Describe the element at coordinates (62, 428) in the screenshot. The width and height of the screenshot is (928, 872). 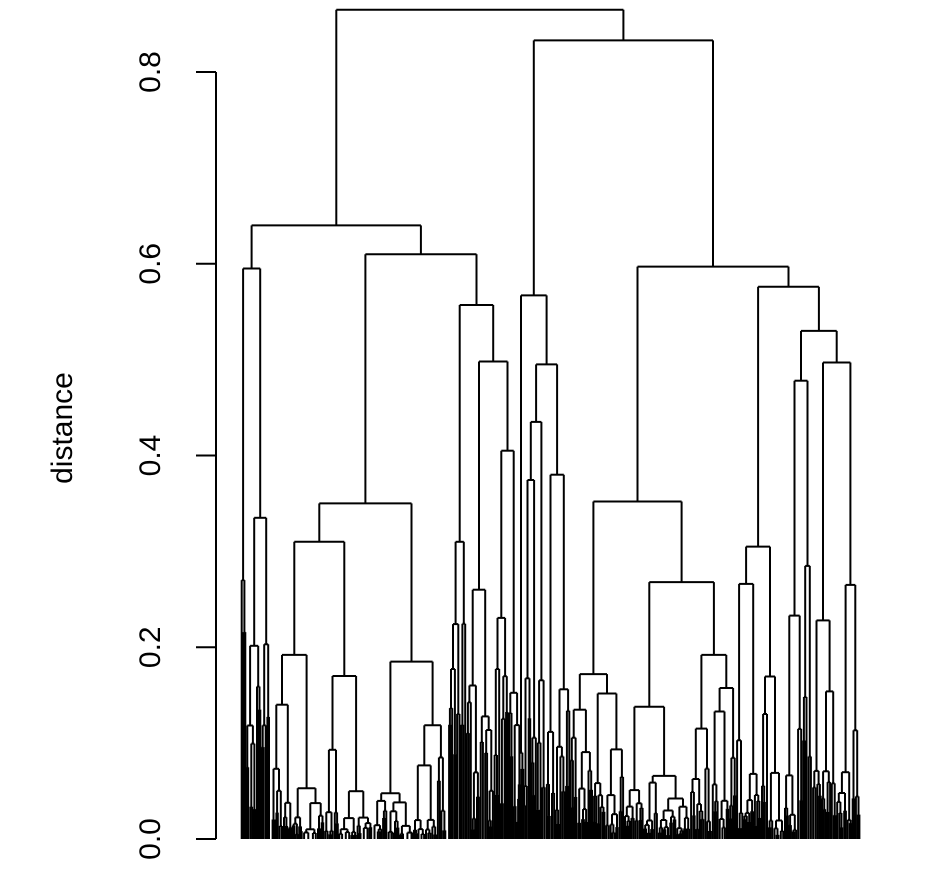
I see `y-axis-title: distance` at that location.